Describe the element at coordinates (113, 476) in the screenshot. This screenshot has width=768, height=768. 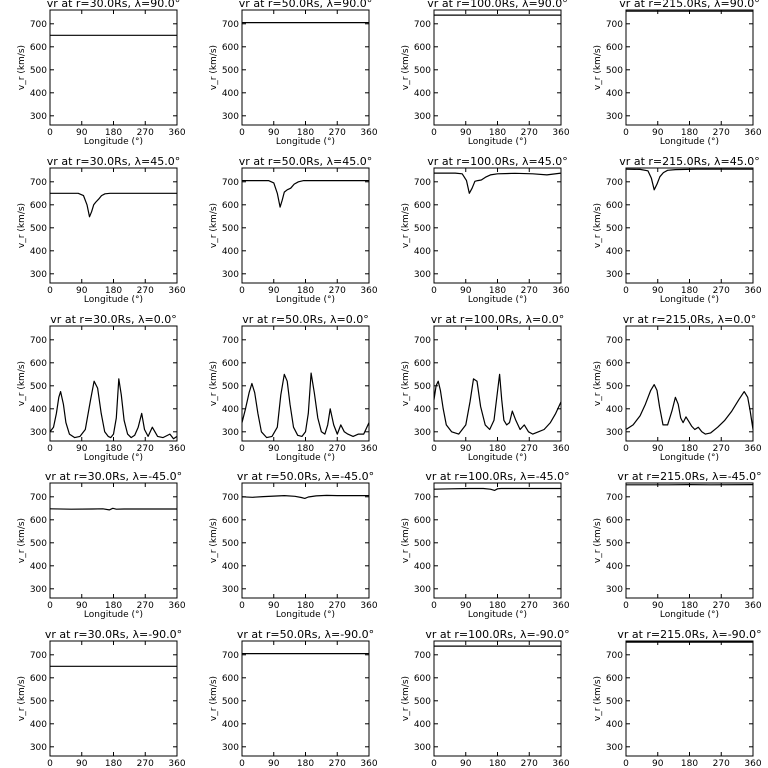
I see `panel-title: vr at r=30.0Rs, λ=-45.0°` at that location.